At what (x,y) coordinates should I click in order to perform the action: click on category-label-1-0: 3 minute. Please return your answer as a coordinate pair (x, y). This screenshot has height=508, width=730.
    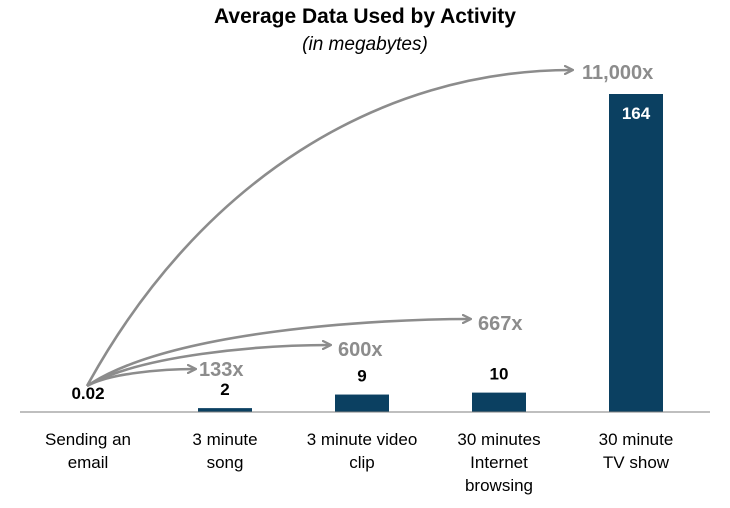
    Looking at the image, I should click on (224, 439).